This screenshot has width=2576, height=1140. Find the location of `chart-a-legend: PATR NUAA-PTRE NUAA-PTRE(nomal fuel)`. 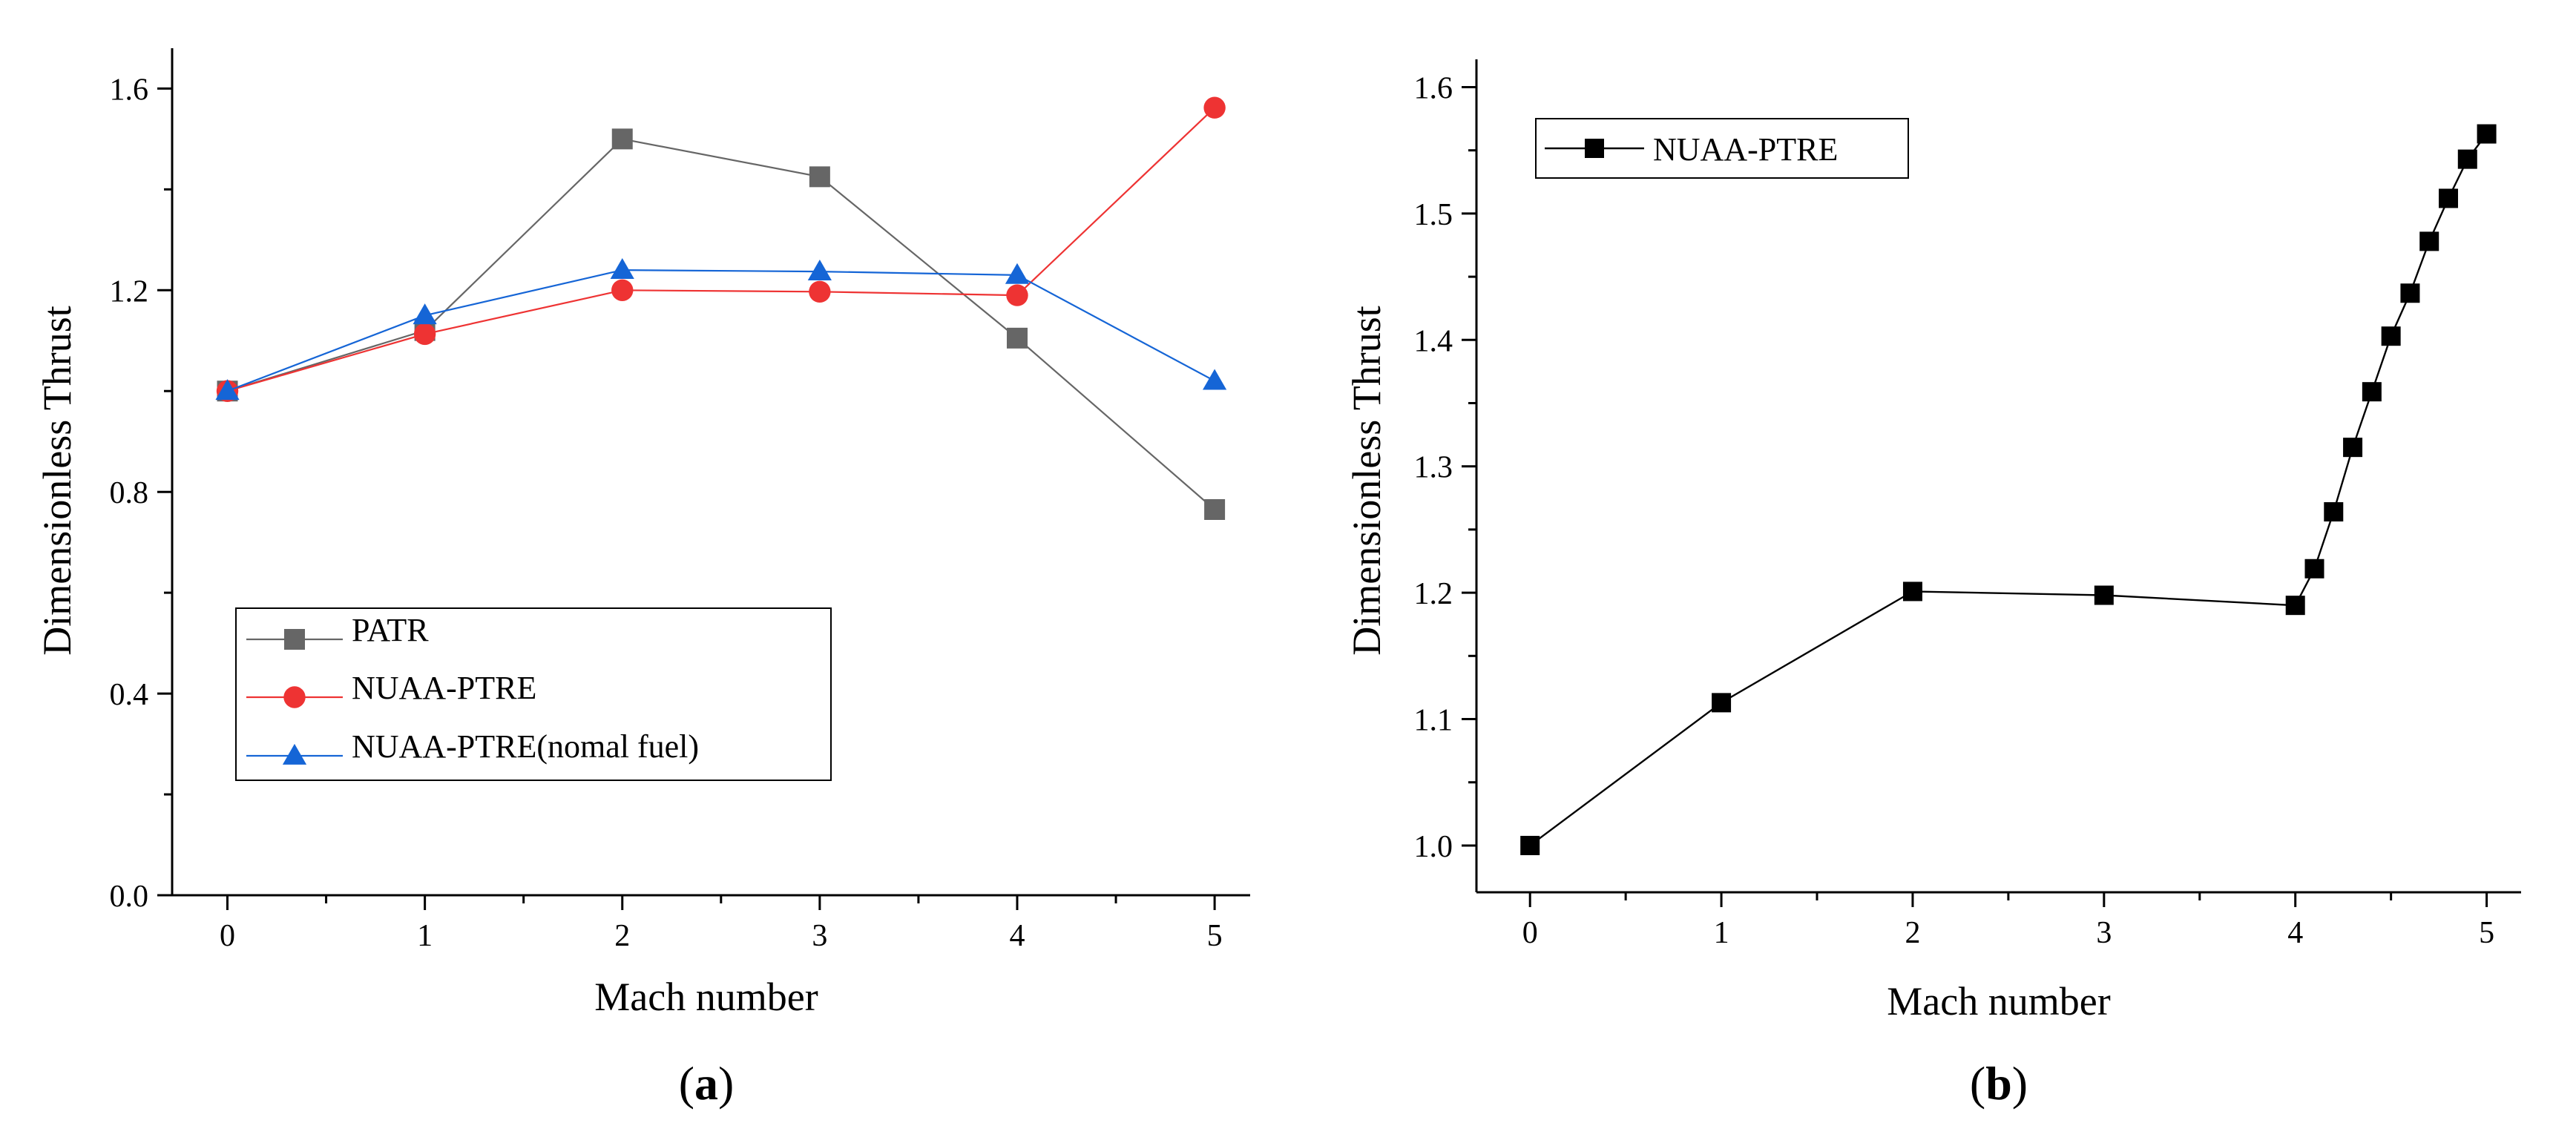

chart-a-legend: PATR NUAA-PTRE NUAA-PTRE(nomal fuel) is located at coordinates (533, 694).